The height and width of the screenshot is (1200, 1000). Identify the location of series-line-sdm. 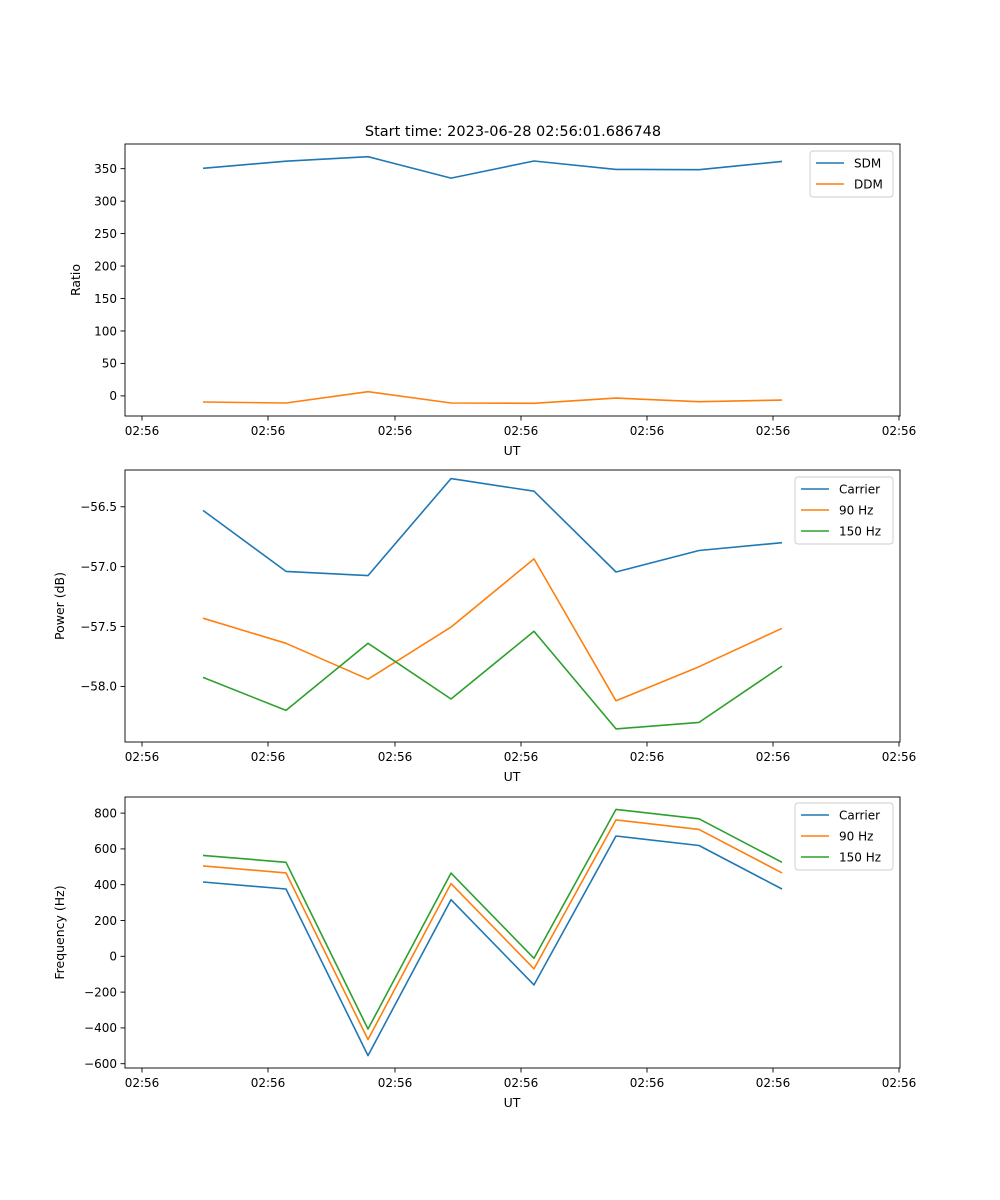
(492, 167).